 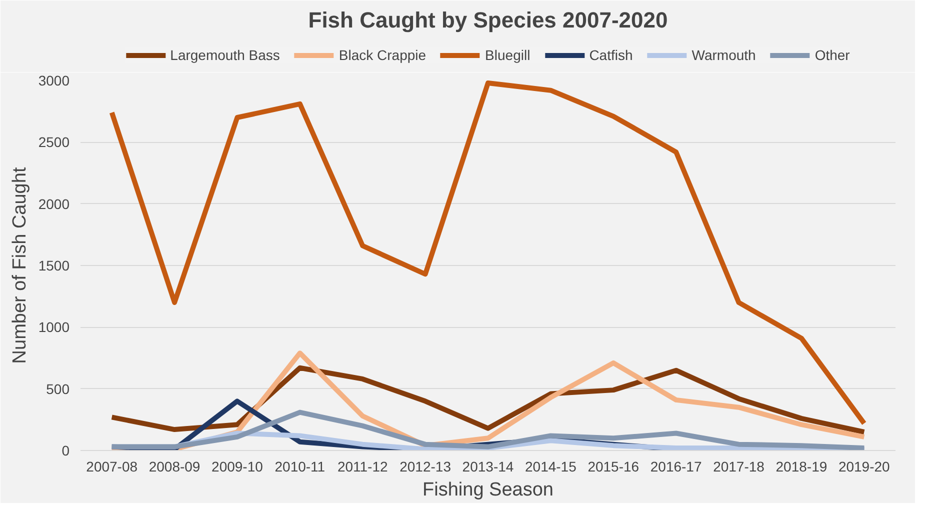 I want to click on chart-title: Fish Caught by Species 2007-2020, so click(x=488, y=20).